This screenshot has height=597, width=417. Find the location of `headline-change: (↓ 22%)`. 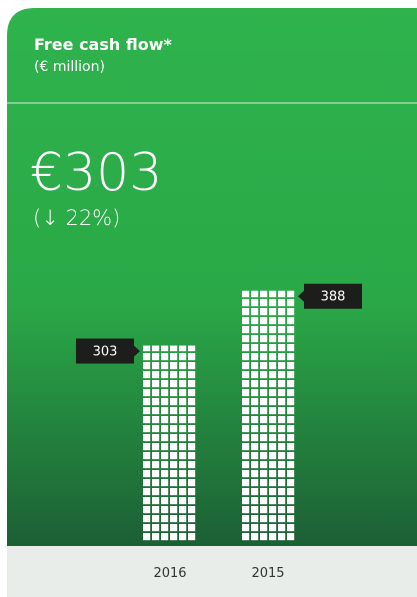

headline-change: (↓ 22%) is located at coordinates (76, 218).